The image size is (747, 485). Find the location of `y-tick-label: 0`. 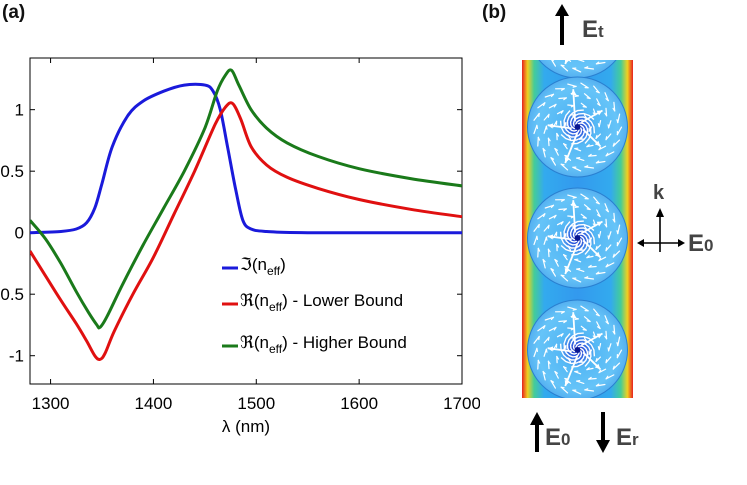

y-tick-label: 0 is located at coordinates (19, 233).